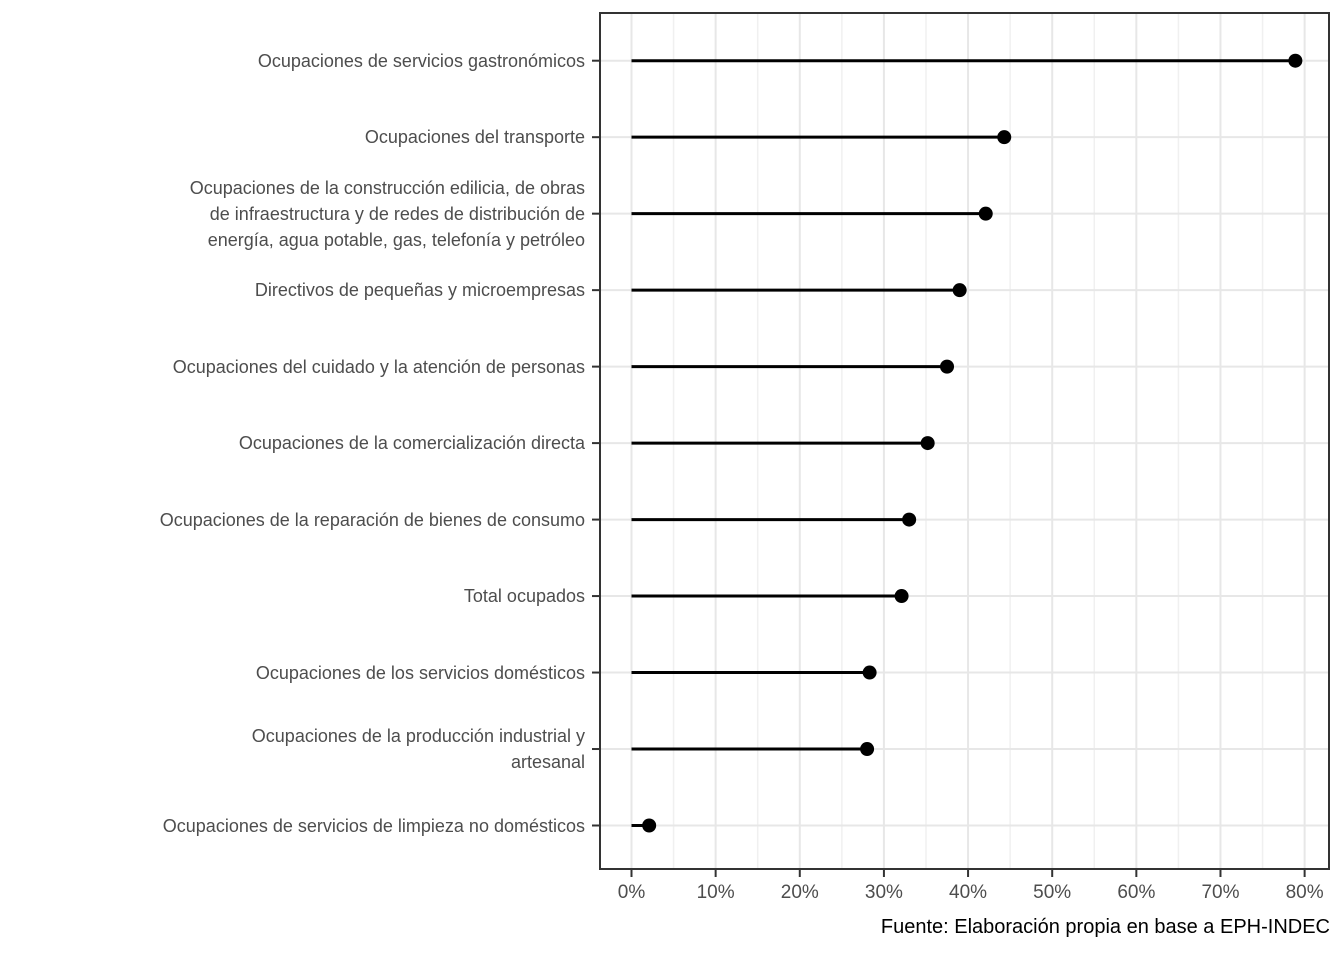 This screenshot has width=1344, height=960. What do you see at coordinates (524, 596) in the screenshot?
I see `y-axis-label: Total ocupados` at bounding box center [524, 596].